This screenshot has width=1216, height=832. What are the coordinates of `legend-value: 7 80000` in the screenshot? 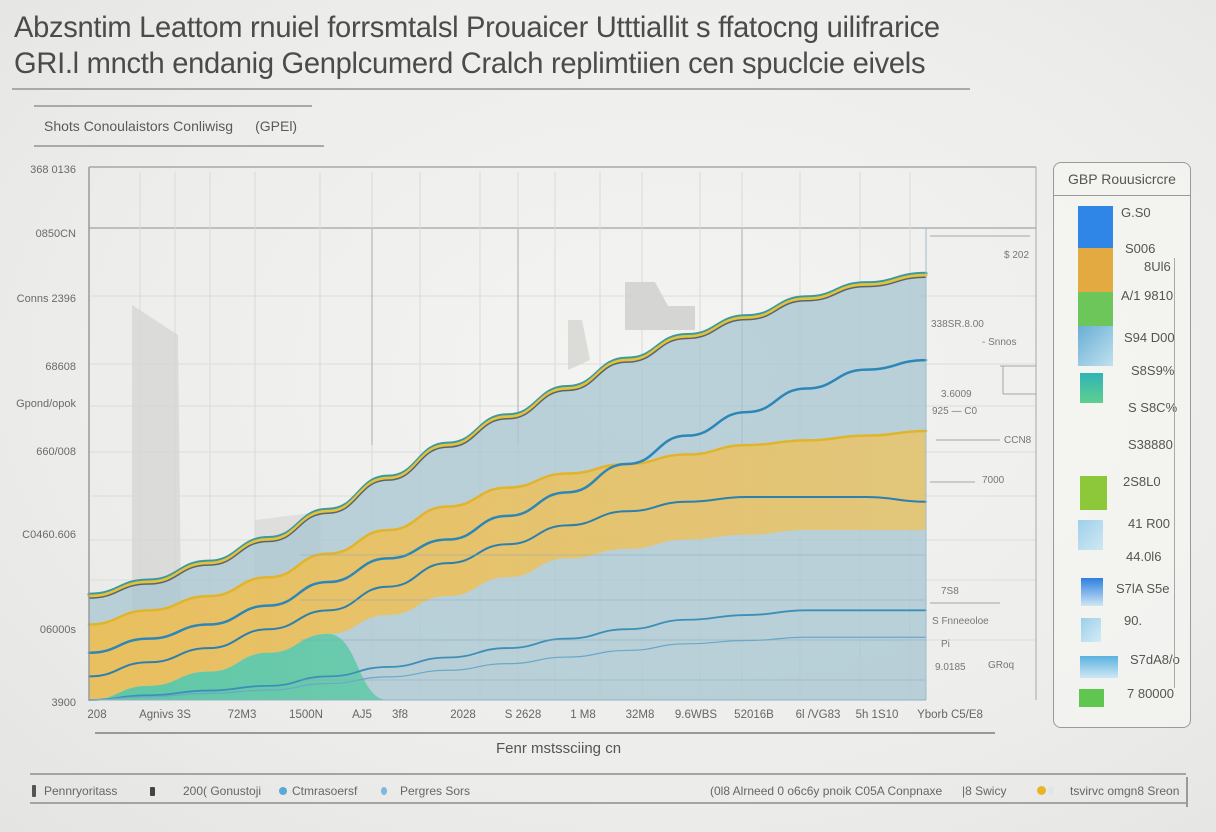 It's located at (1150, 693).